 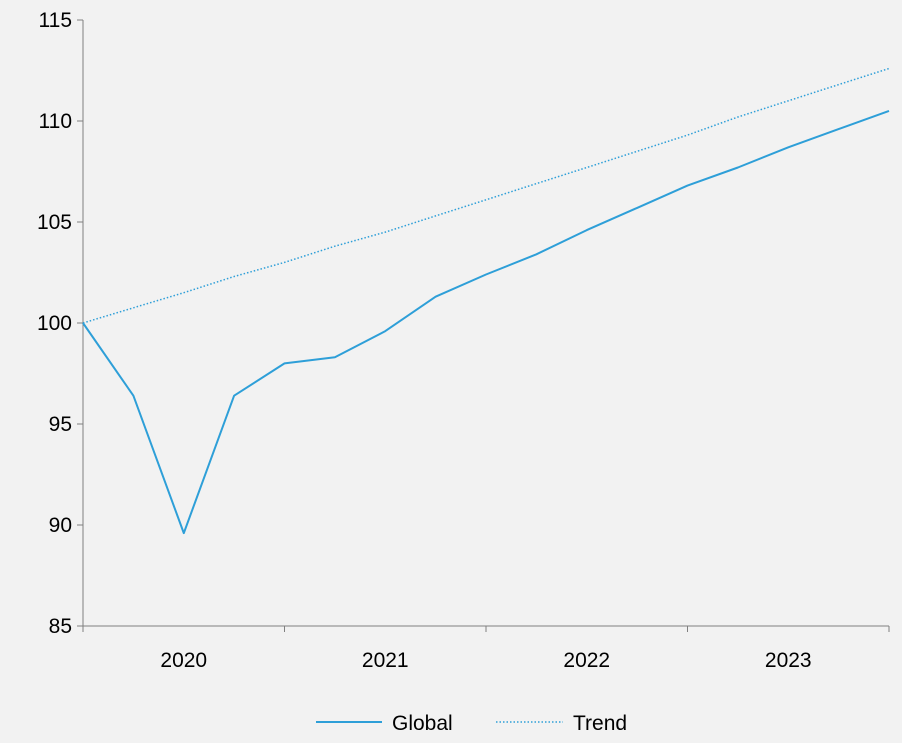 I want to click on y-tick-label: 100, so click(x=54, y=323).